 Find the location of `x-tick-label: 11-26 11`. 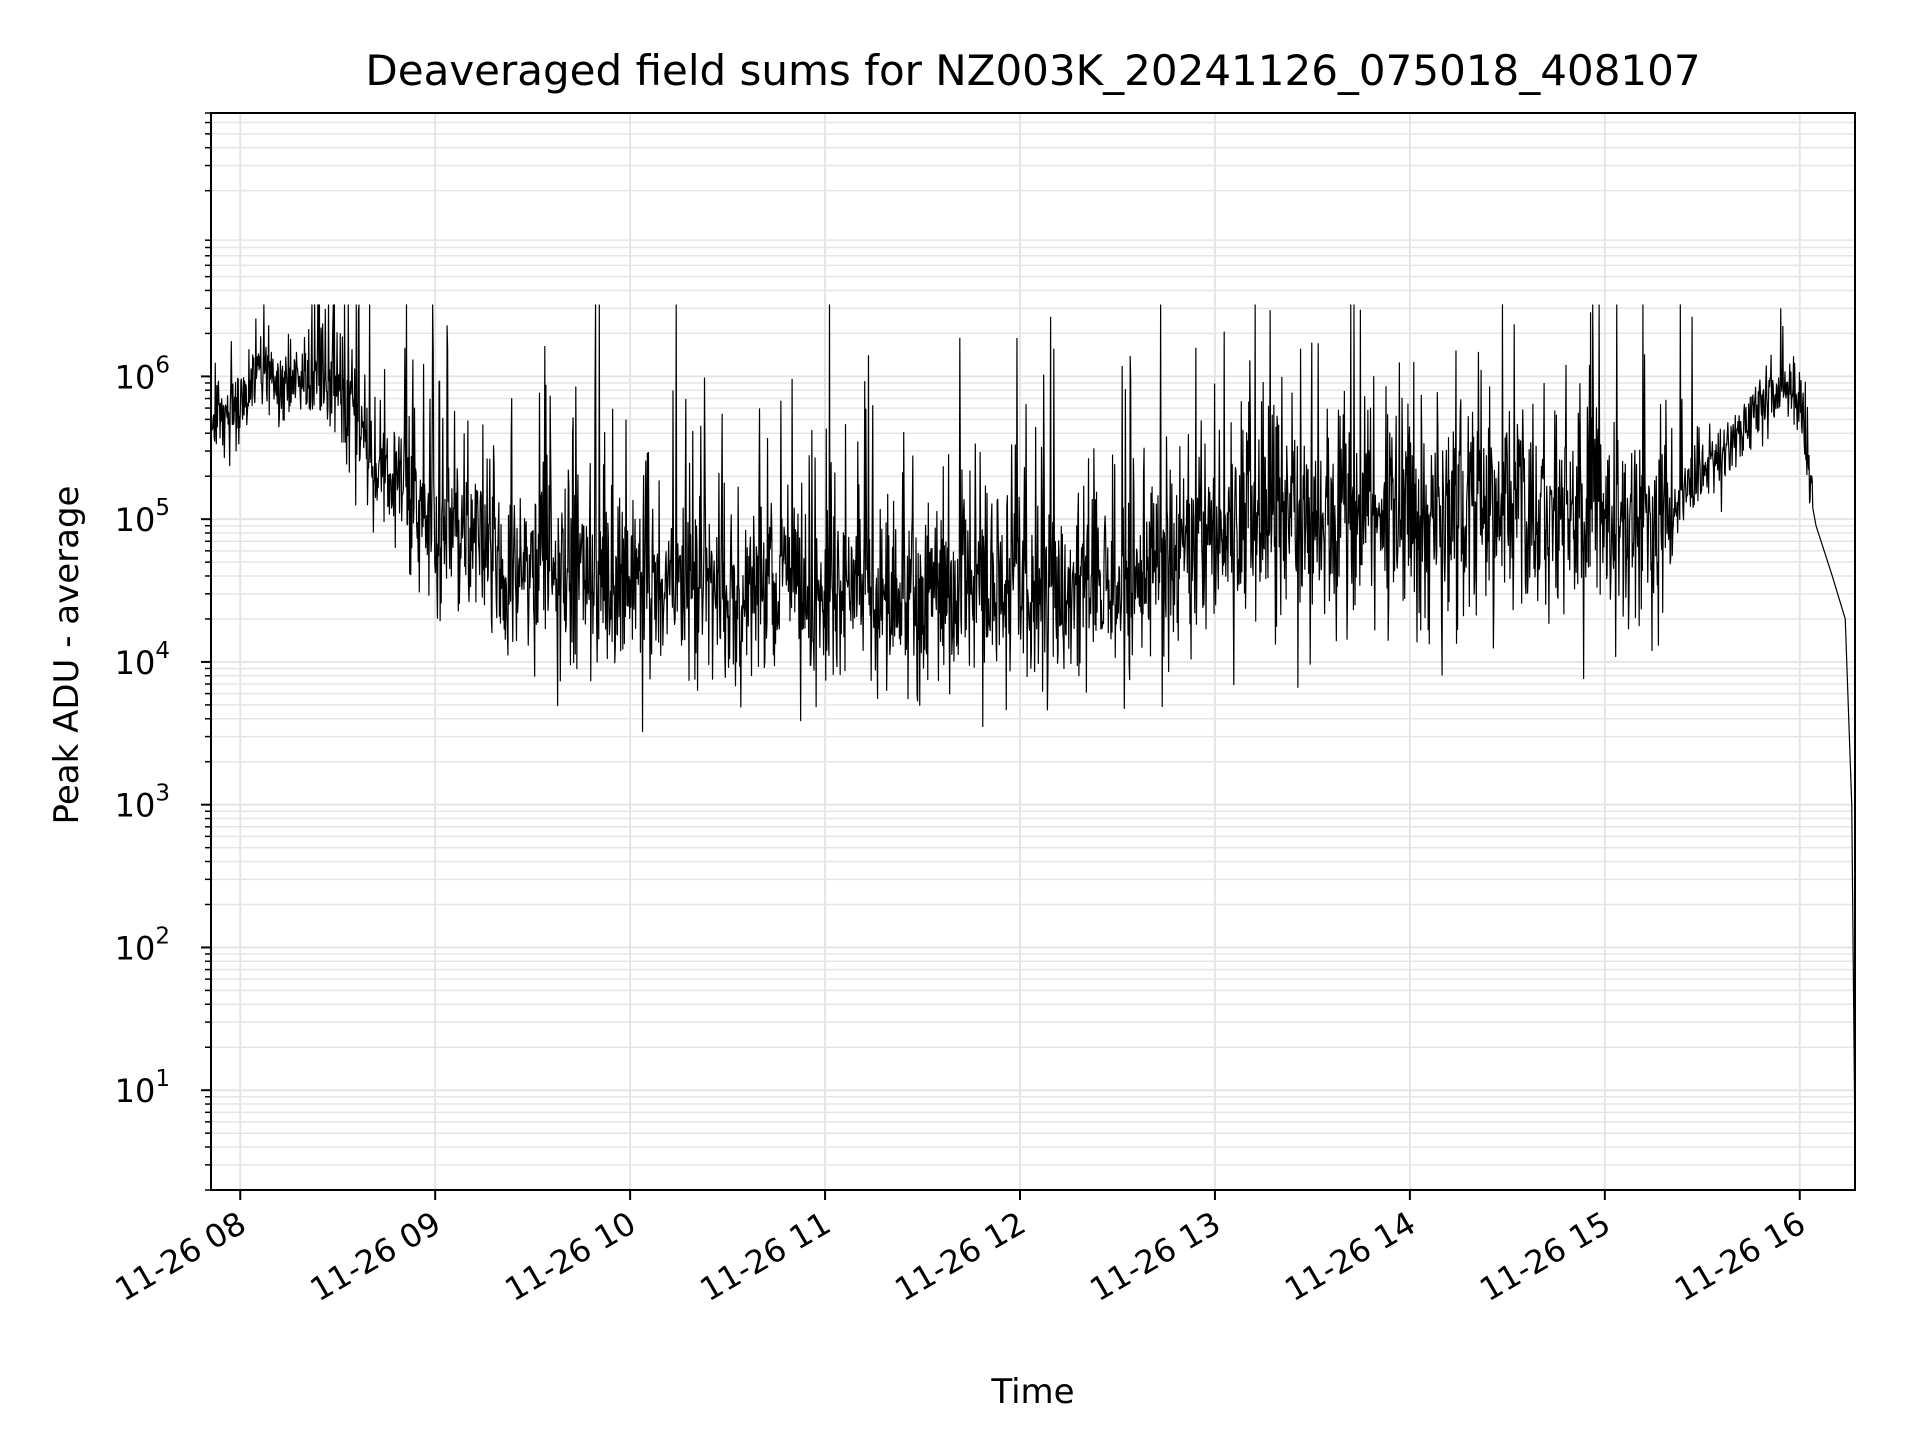

x-tick-label: 11-26 11 is located at coordinates (765, 1256).